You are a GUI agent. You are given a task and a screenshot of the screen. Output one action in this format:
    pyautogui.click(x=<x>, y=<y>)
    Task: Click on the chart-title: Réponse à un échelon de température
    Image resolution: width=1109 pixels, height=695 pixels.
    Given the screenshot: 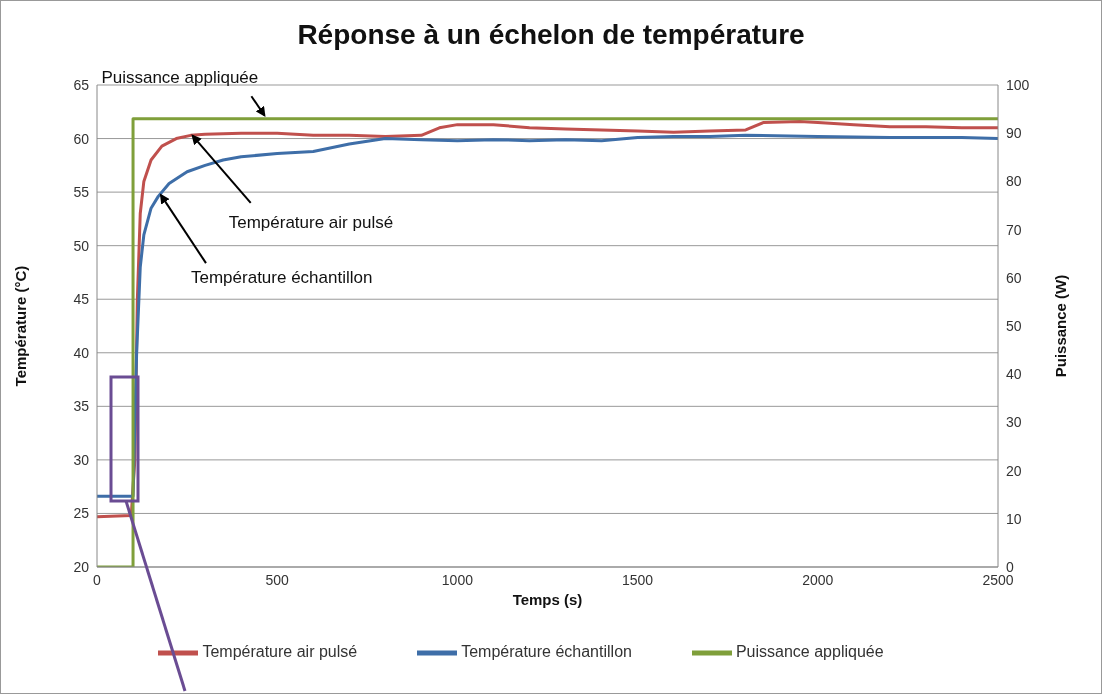 What is the action you would take?
    pyautogui.click(x=551, y=35)
    